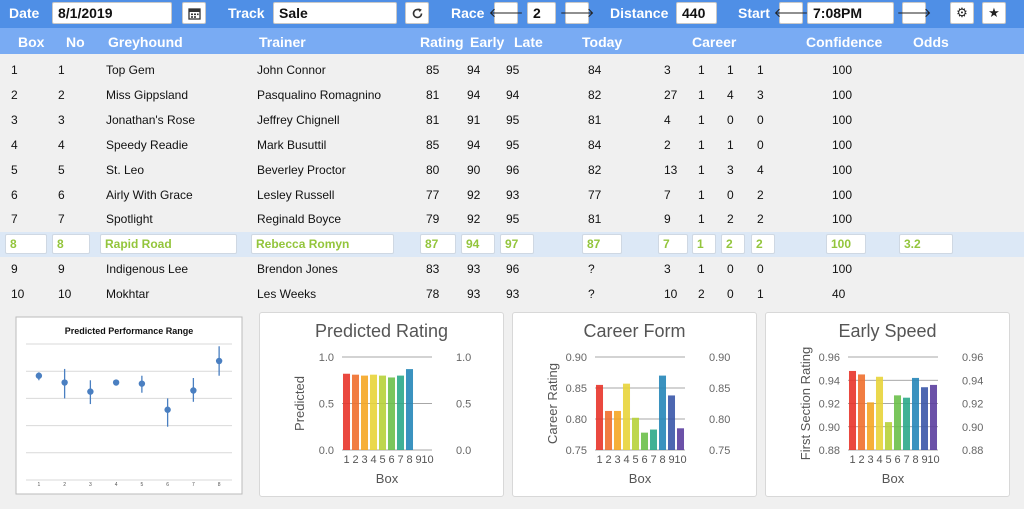 The height and width of the screenshot is (509, 1024). What do you see at coordinates (528, 42) in the screenshot?
I see `header-late: Late` at bounding box center [528, 42].